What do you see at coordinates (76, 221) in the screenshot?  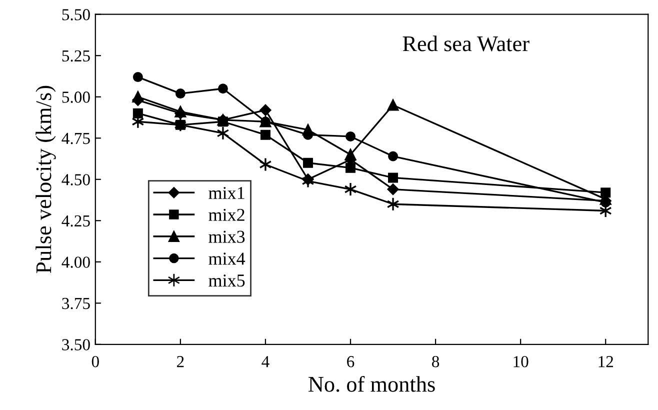 I see `y-tick-label: 4.25` at bounding box center [76, 221].